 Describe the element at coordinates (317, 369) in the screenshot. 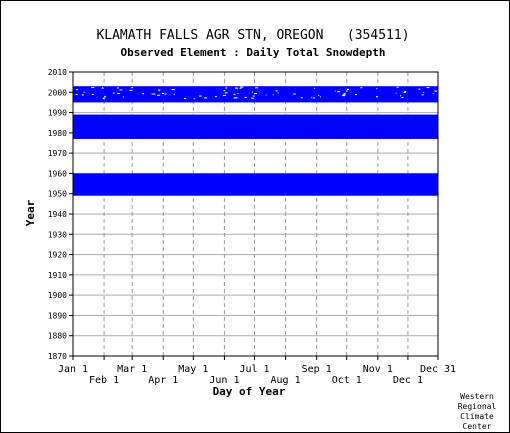

I see `x-tick-label: Sep 1` at that location.